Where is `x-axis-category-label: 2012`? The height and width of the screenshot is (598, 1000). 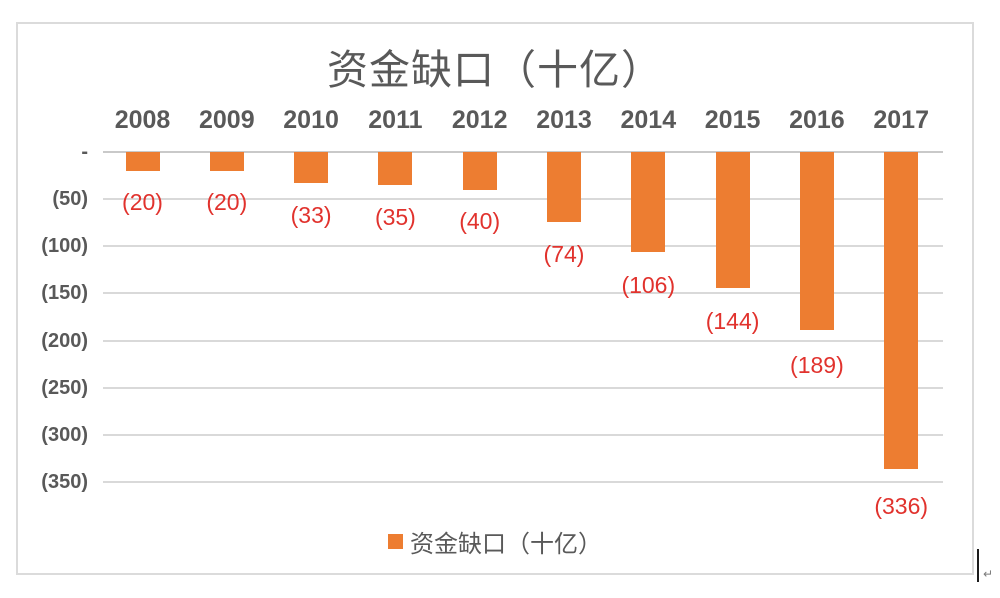
x-axis-category-label: 2012 is located at coordinates (479, 120).